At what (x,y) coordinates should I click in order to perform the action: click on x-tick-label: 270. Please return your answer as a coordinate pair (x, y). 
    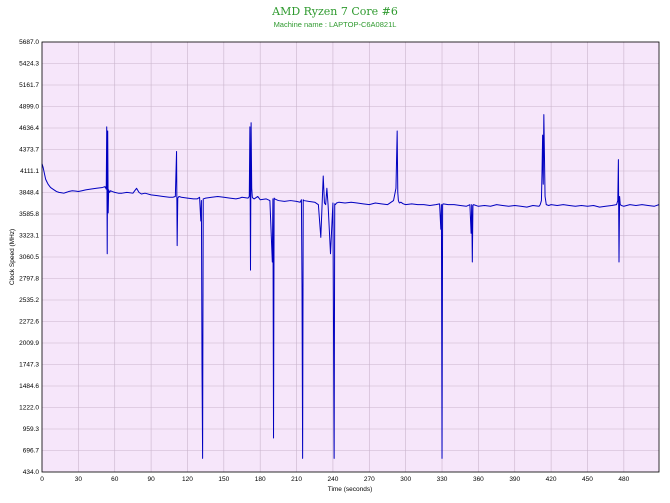
    Looking at the image, I should click on (369, 479).